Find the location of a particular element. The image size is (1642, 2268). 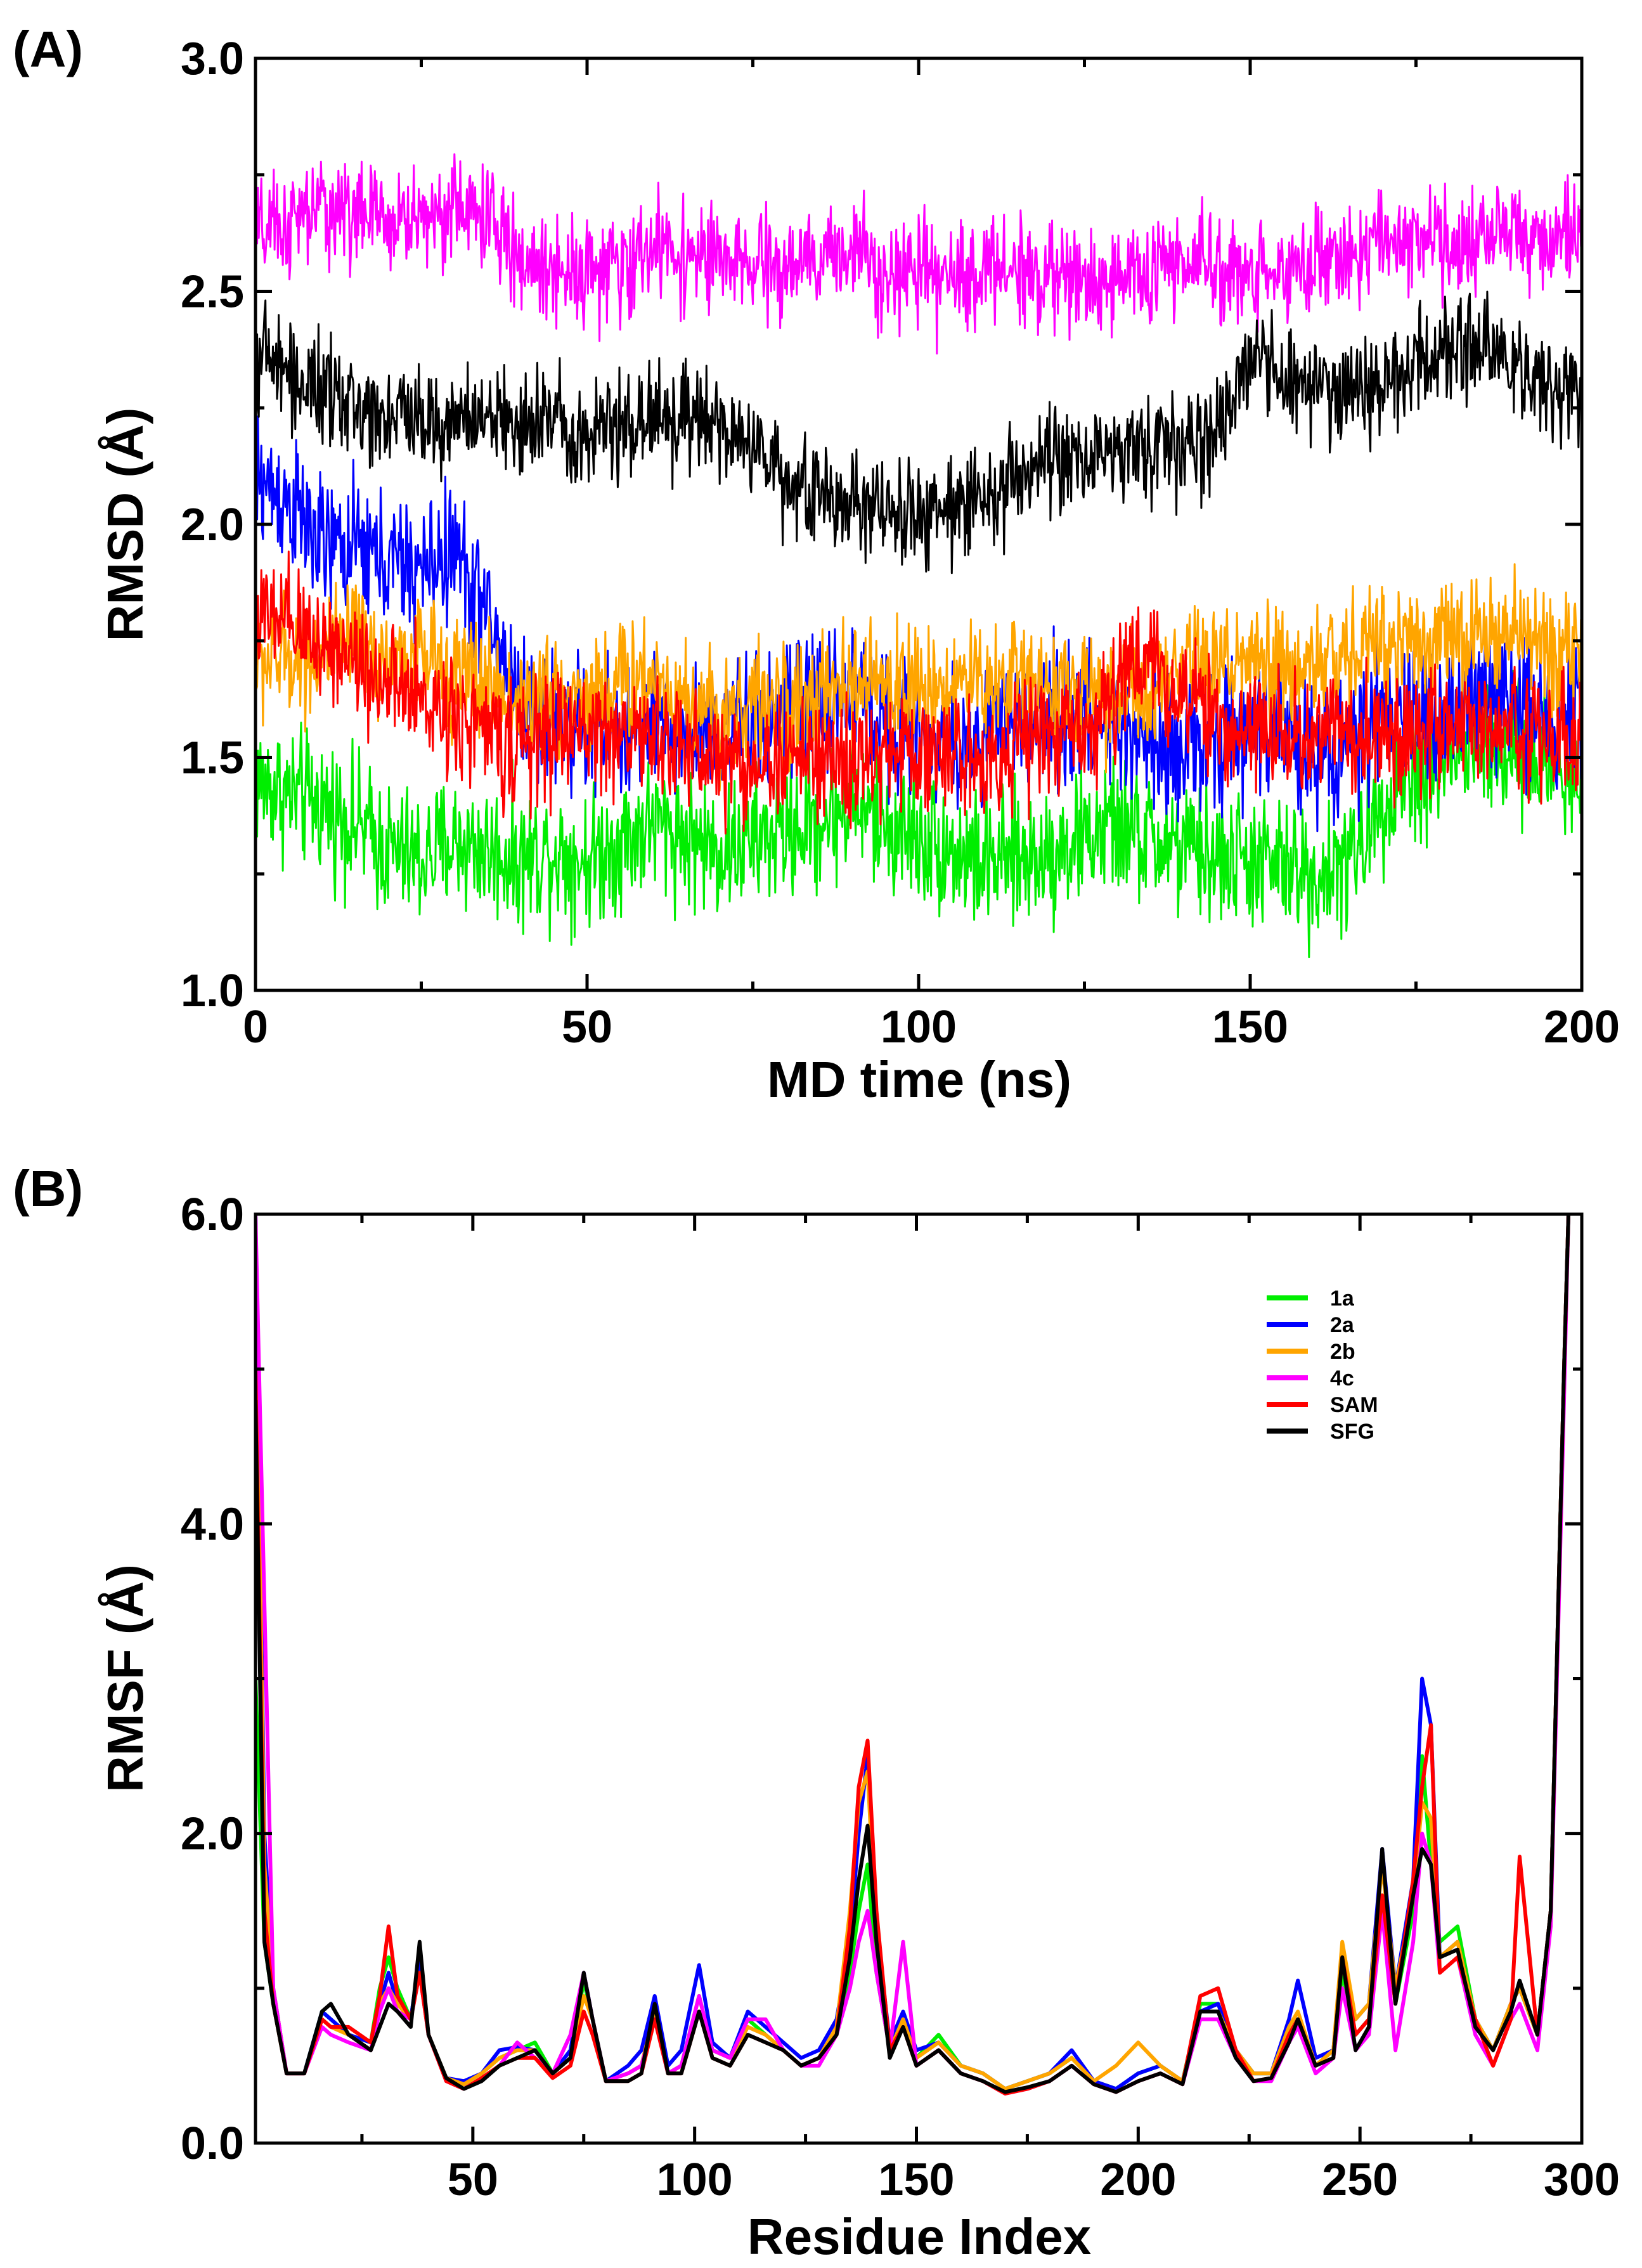

panel-a-series-1a is located at coordinates (918, 814).